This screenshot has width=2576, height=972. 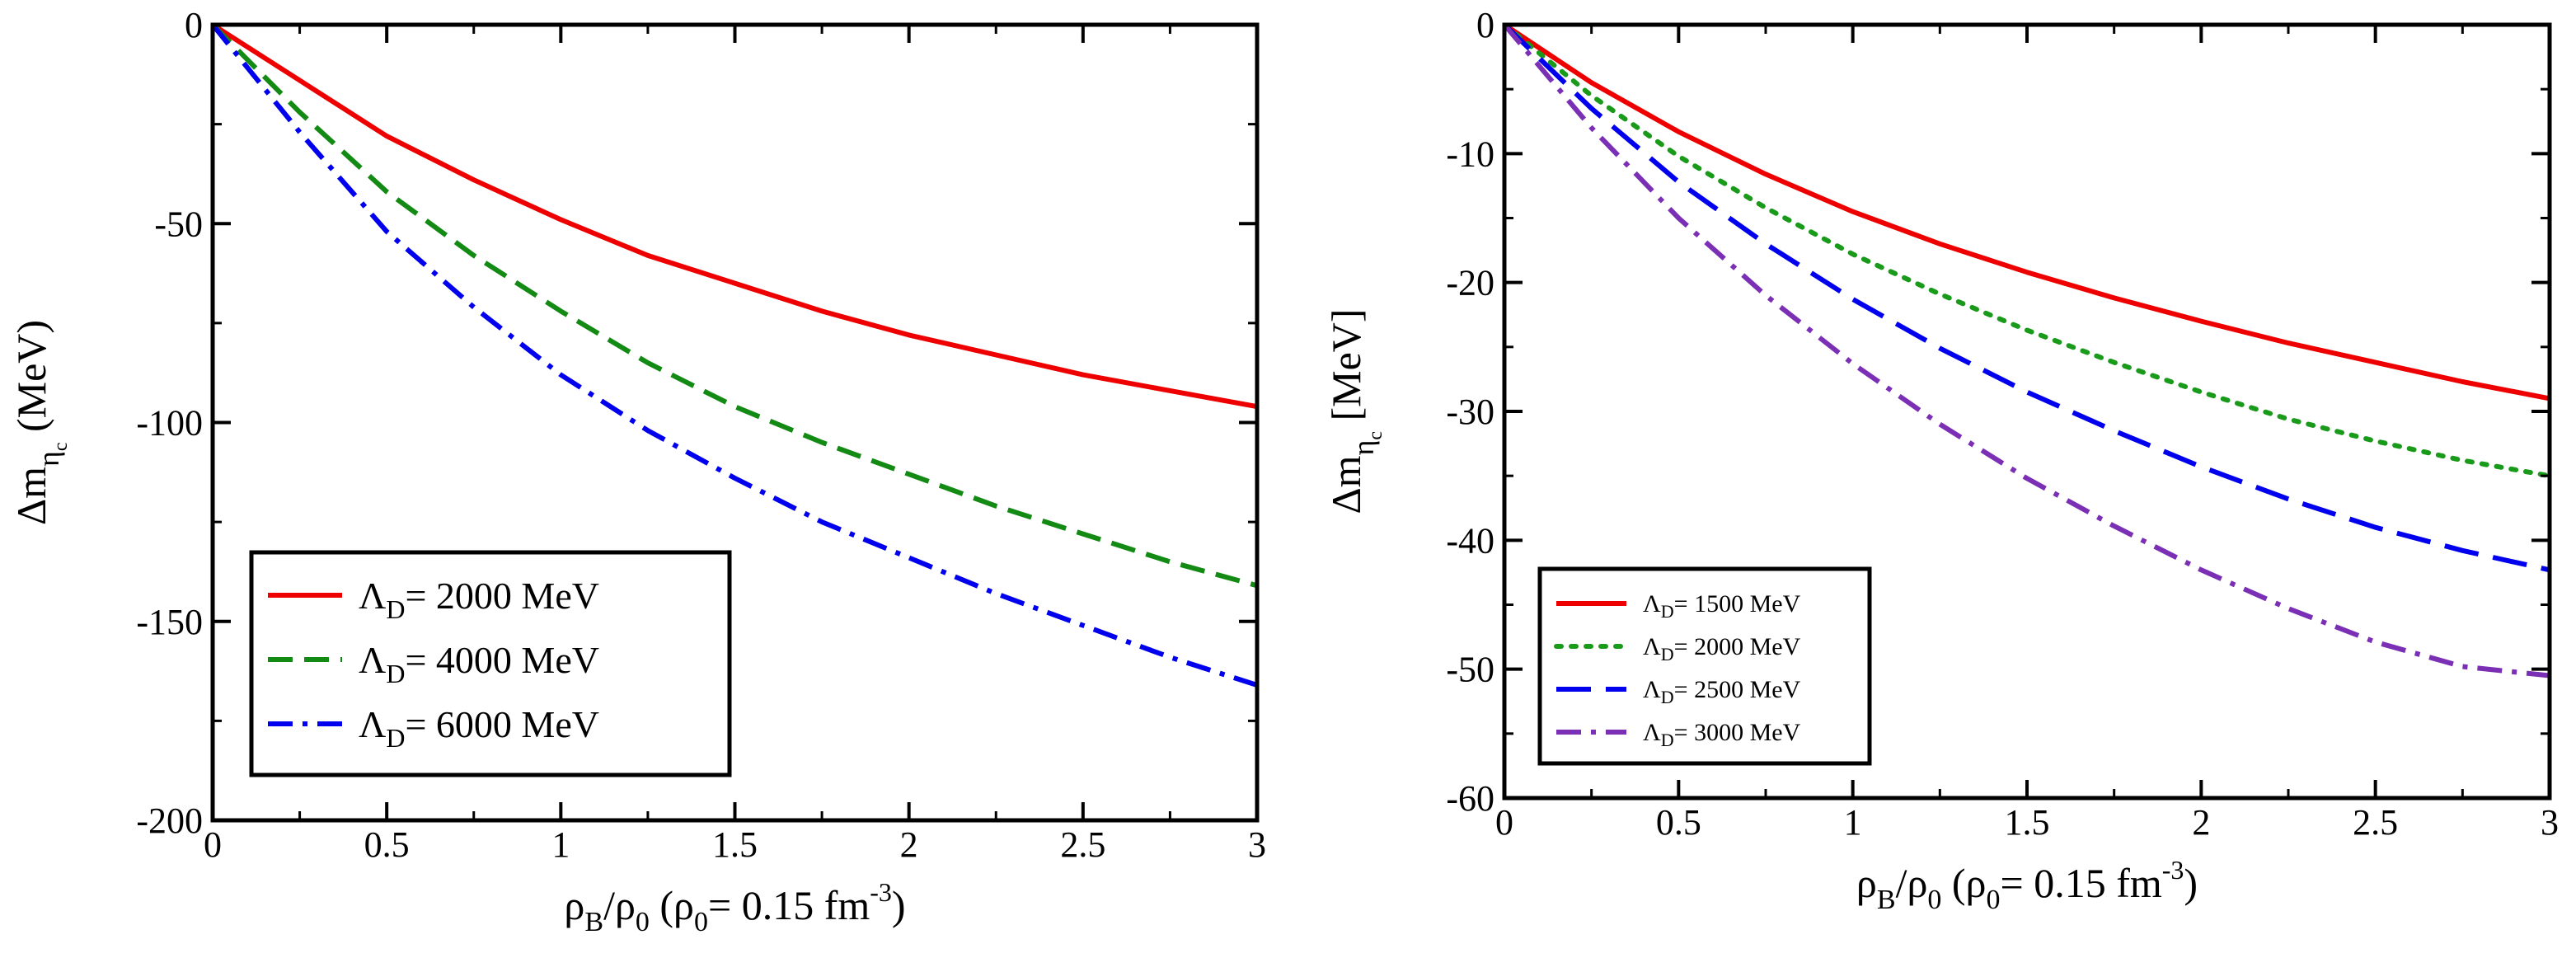 What do you see at coordinates (1470, 283) in the screenshot?
I see `y-tick-label: -20` at bounding box center [1470, 283].